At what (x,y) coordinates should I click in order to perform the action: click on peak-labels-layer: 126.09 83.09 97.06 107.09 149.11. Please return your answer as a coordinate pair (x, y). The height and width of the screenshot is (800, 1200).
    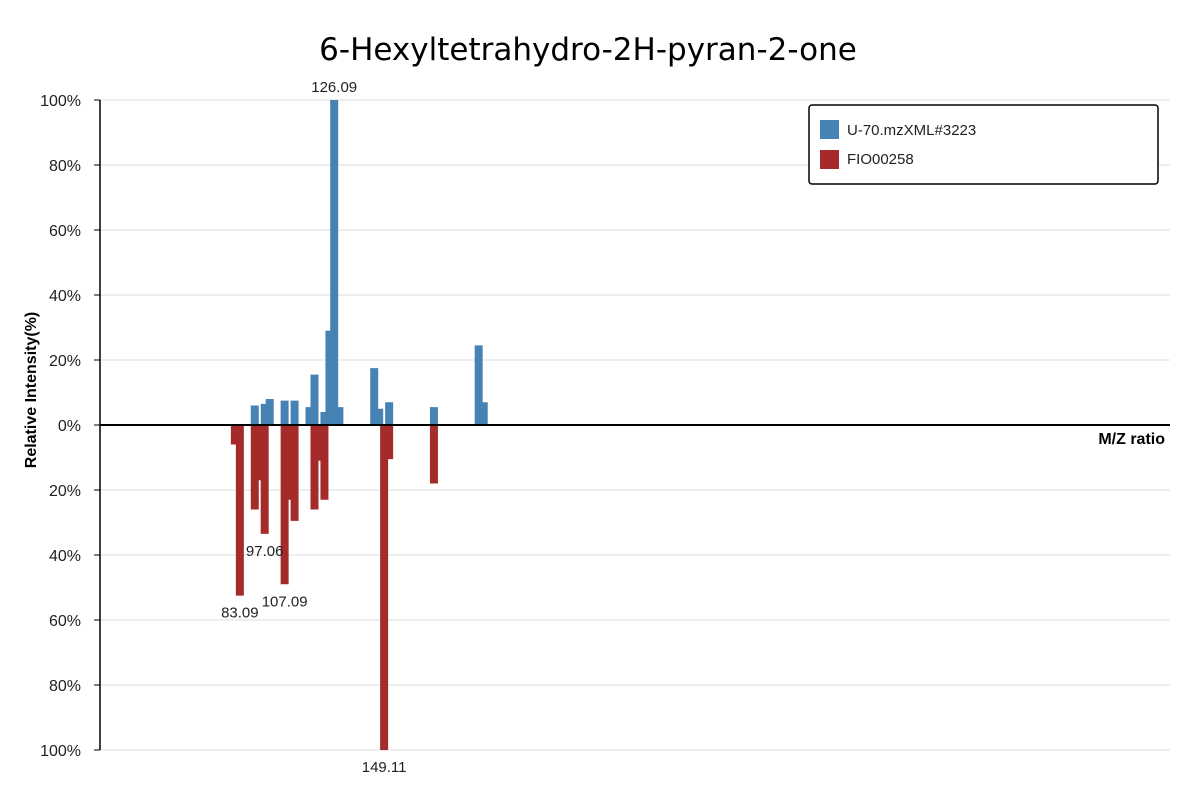
    Looking at the image, I should click on (313, 427).